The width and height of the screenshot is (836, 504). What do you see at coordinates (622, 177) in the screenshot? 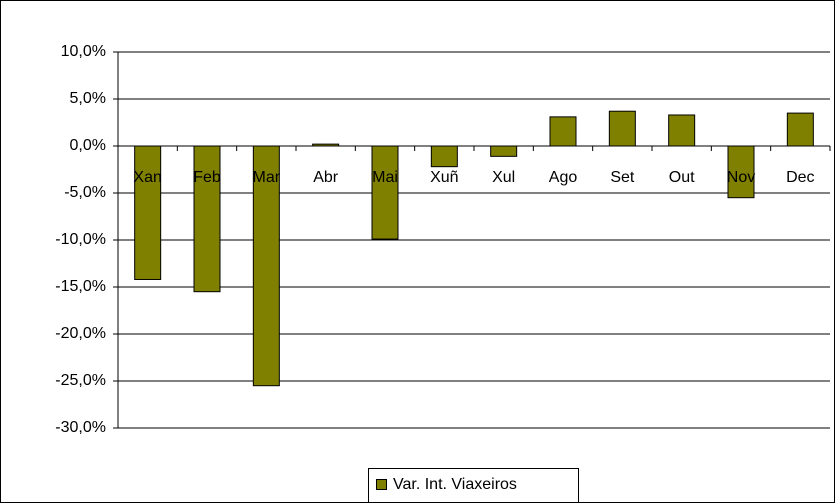
I see `x-tick-label: Set` at bounding box center [622, 177].